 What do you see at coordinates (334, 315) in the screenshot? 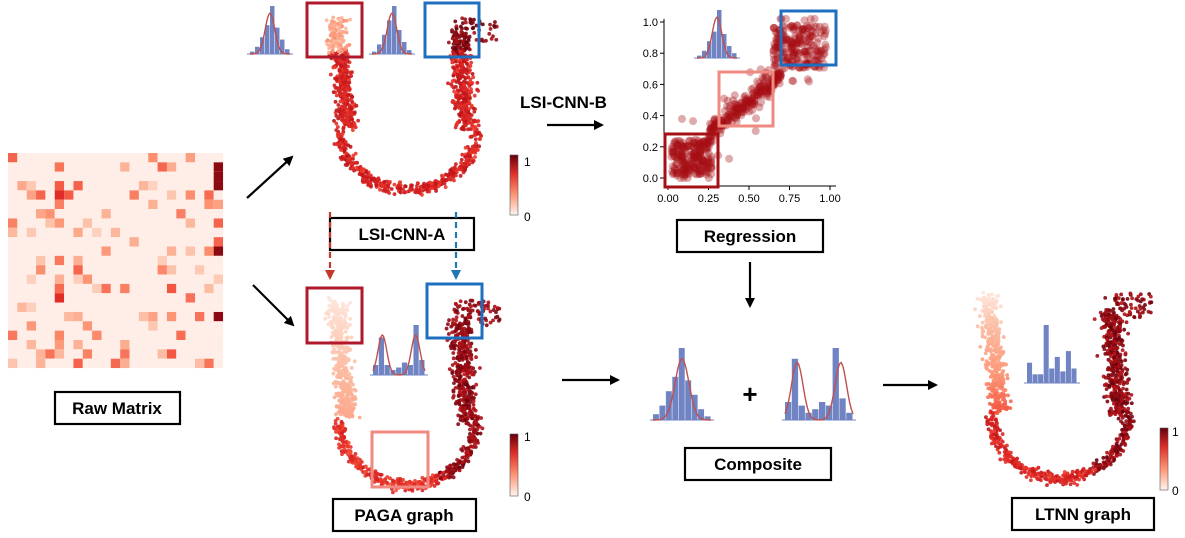
I see `paga-red-selection-box` at bounding box center [334, 315].